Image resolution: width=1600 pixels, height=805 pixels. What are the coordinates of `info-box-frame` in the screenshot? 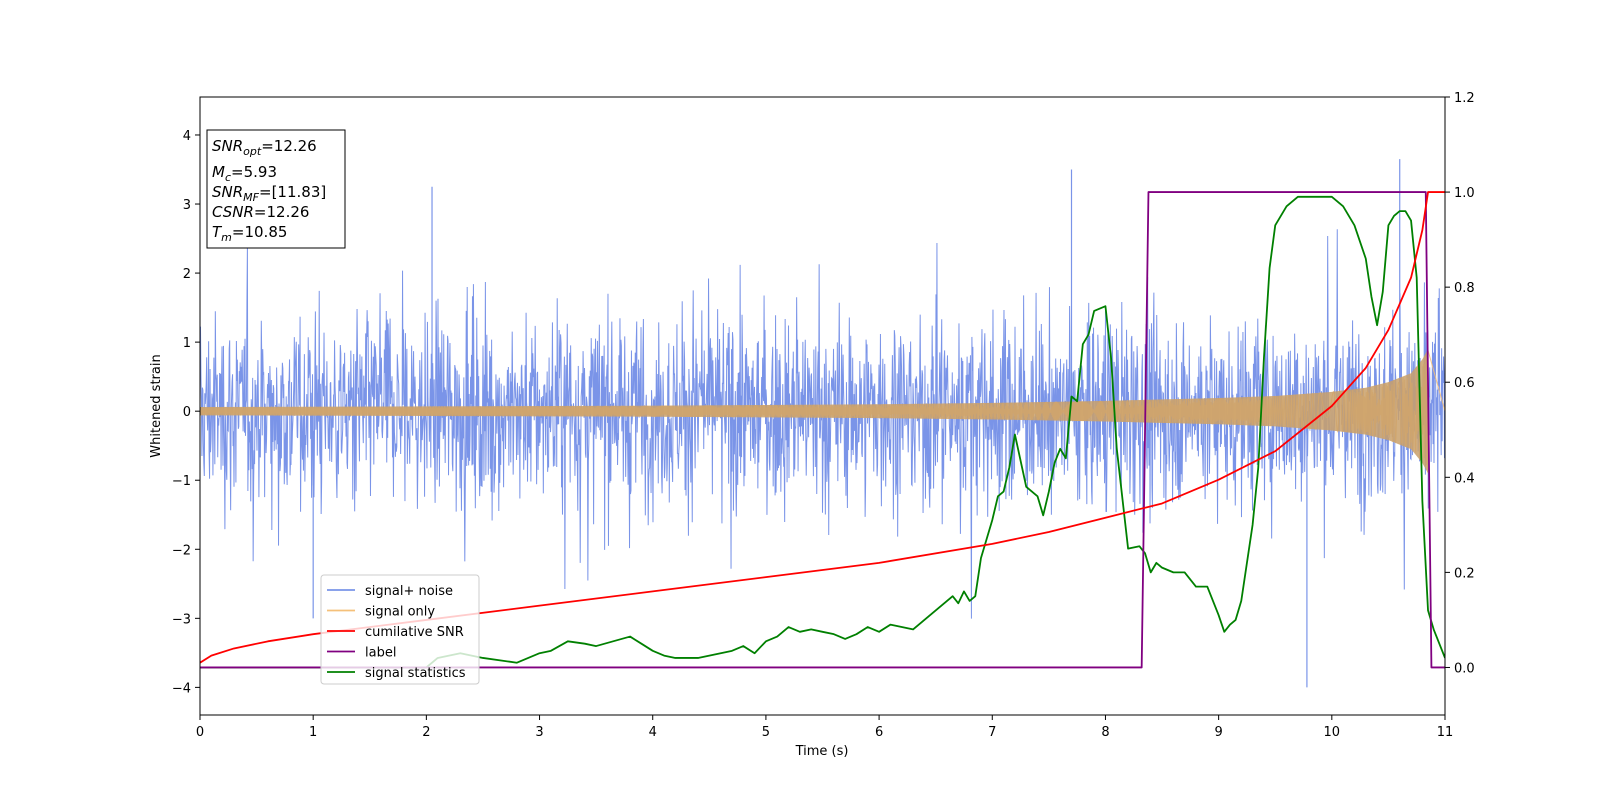 It's located at (276, 189).